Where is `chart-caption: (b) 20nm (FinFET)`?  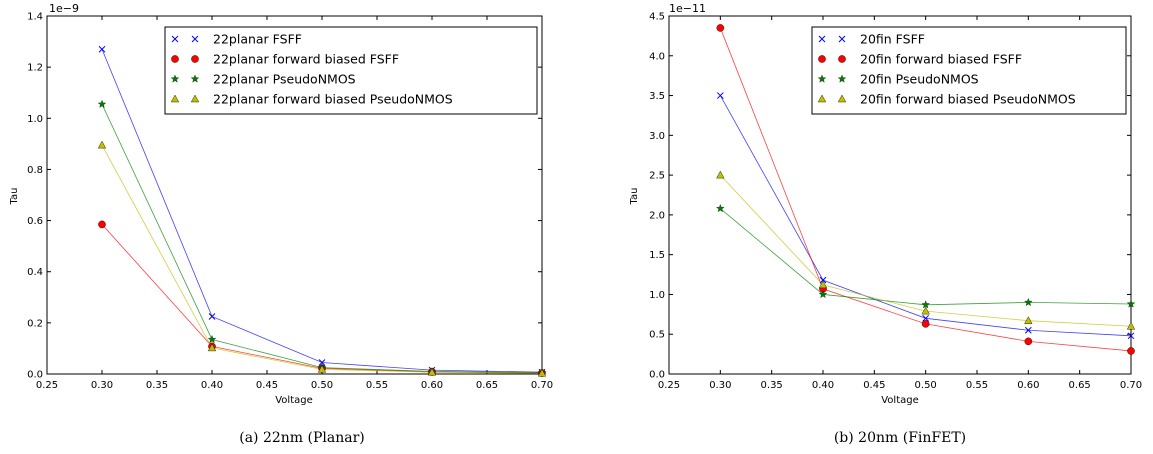 chart-caption: (b) 20nm (FinFET) is located at coordinates (900, 438).